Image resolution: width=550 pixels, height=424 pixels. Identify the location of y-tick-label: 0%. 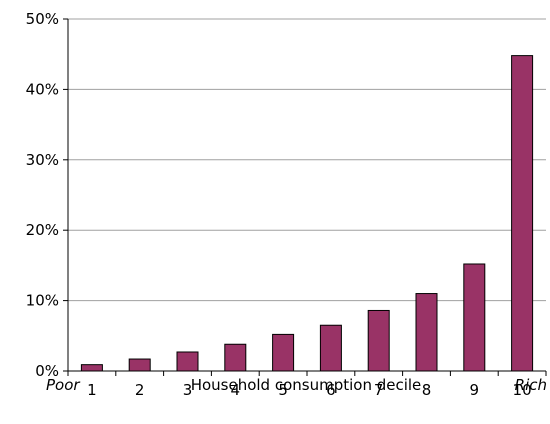
(47, 371).